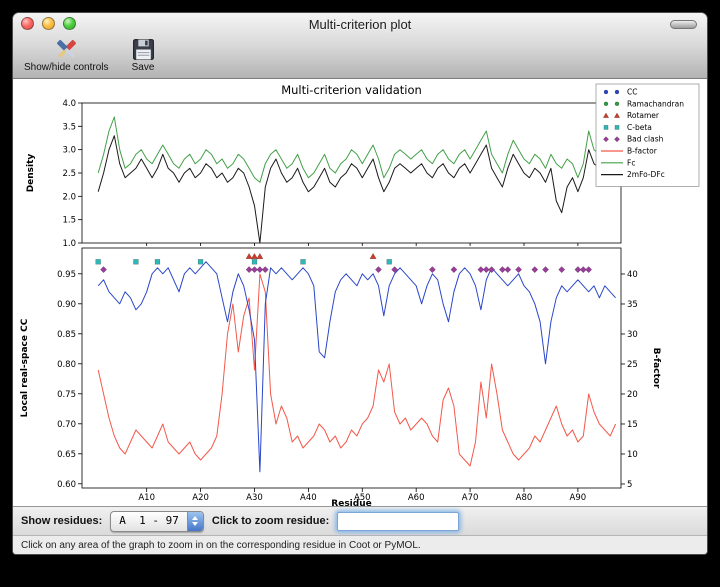 The image size is (720, 587). Describe the element at coordinates (66, 425) in the screenshot. I see `svg-text: 0.70` at that location.